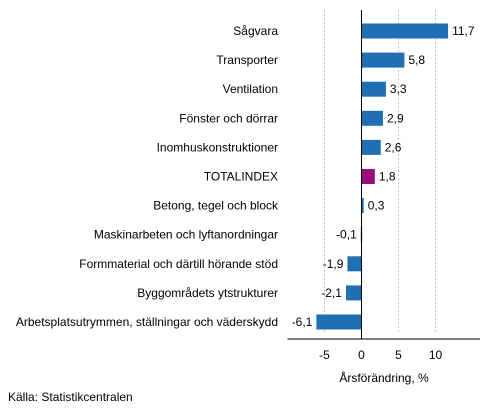 The width and height of the screenshot is (493, 416). I want to click on value-label: -2,1, so click(331, 293).